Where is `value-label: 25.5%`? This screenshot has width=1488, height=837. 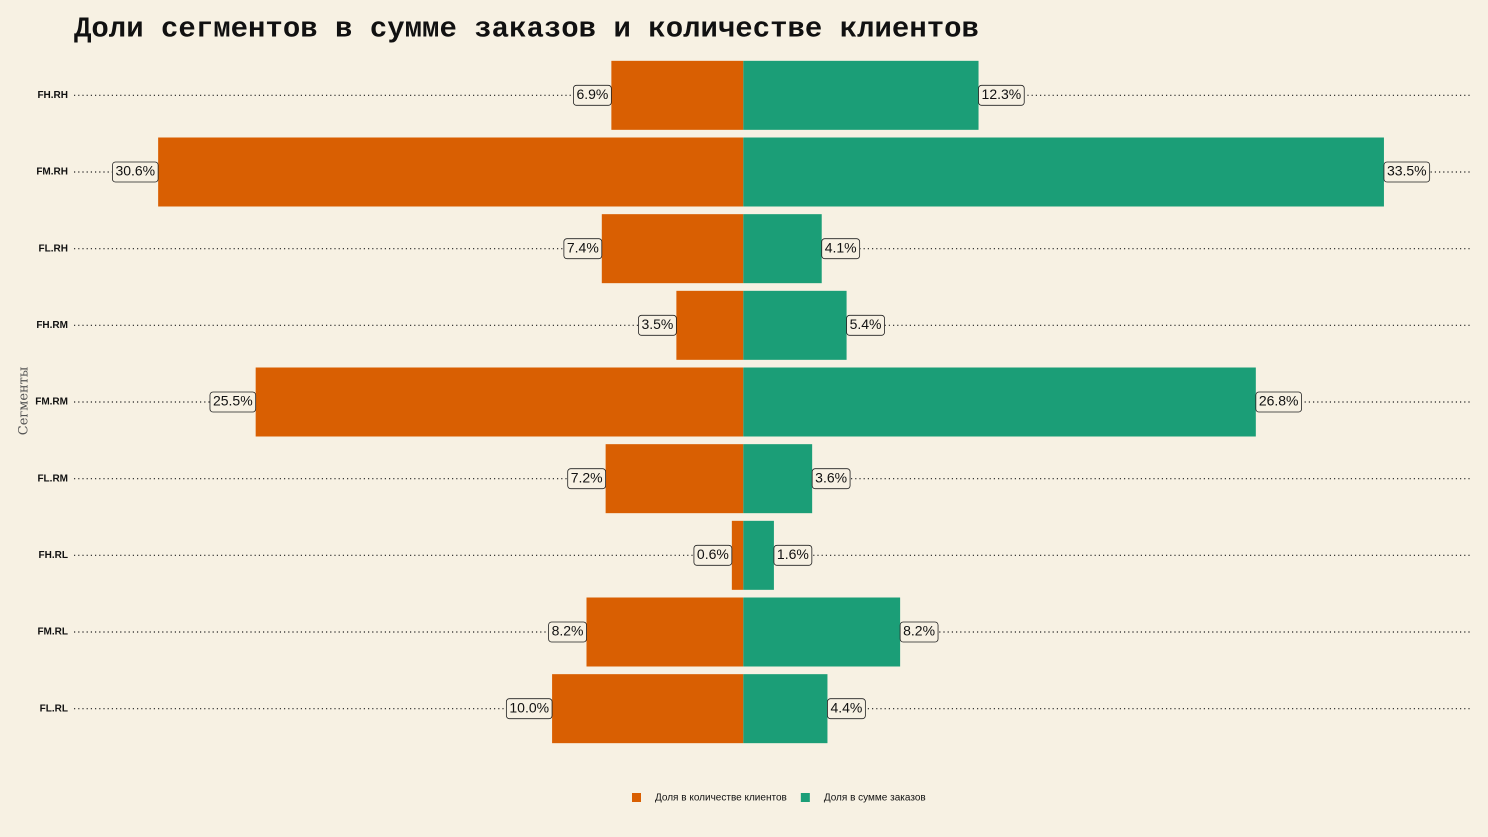
value-label: 25.5% is located at coordinates (233, 402).